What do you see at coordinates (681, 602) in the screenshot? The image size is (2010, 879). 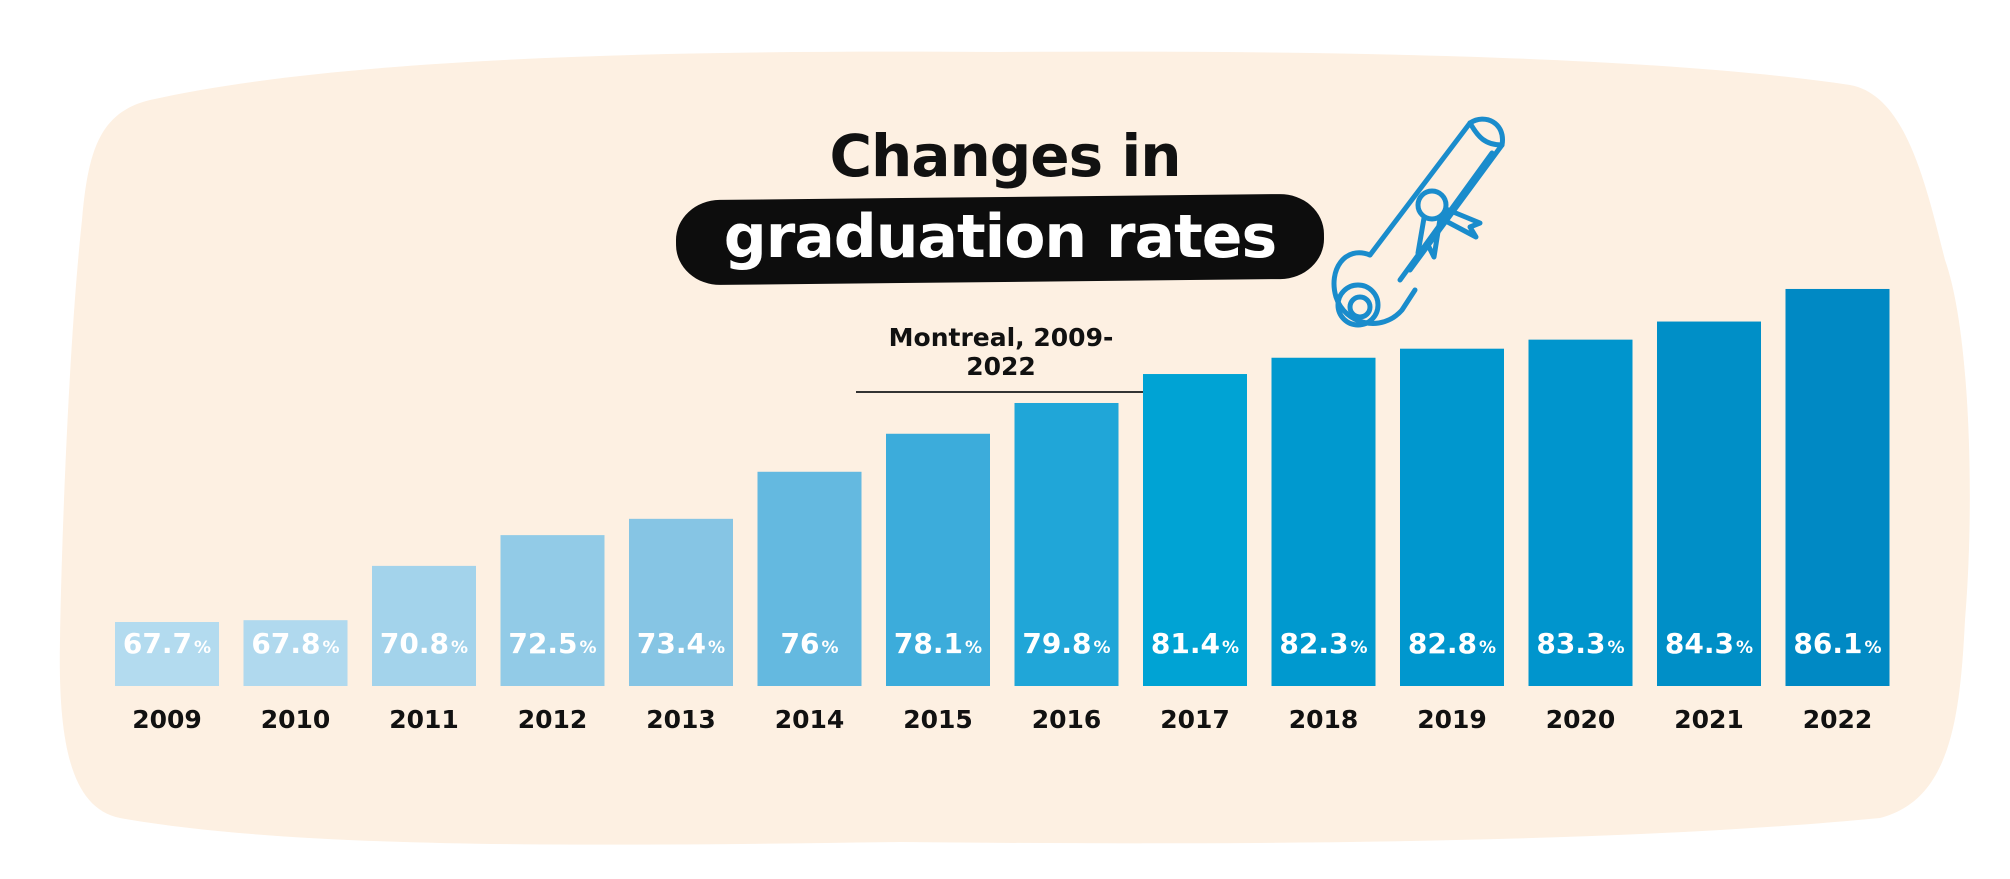 I see `bar-2013` at bounding box center [681, 602].